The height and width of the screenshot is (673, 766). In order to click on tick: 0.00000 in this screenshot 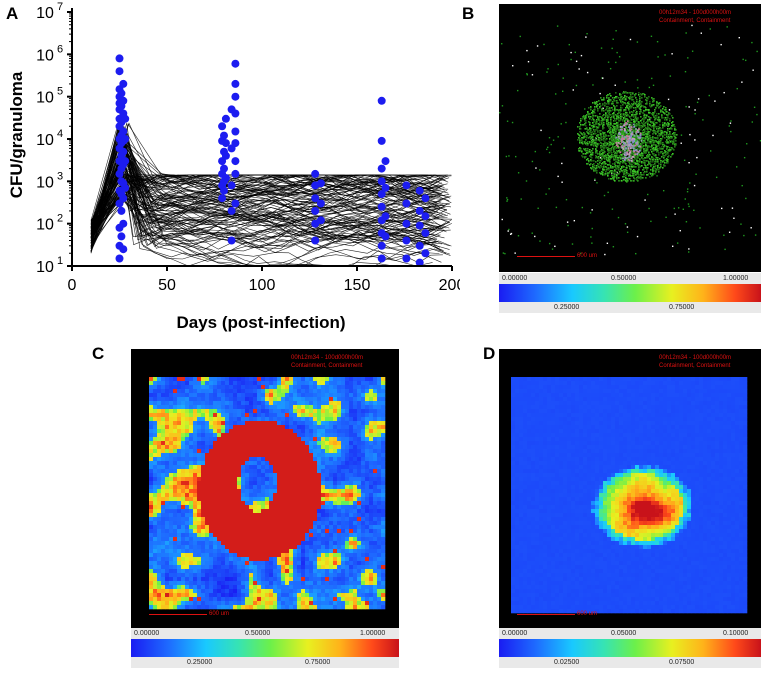, I will do `click(515, 278)`.